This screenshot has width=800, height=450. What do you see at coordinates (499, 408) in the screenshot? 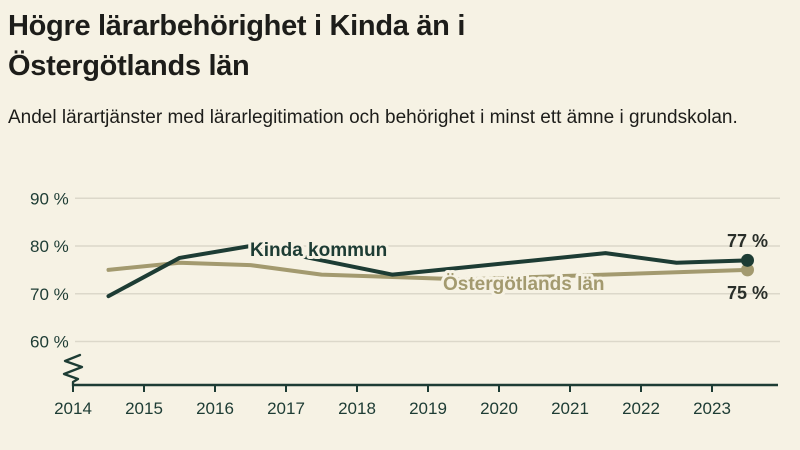
I see `x-tick-label: 2020` at bounding box center [499, 408].